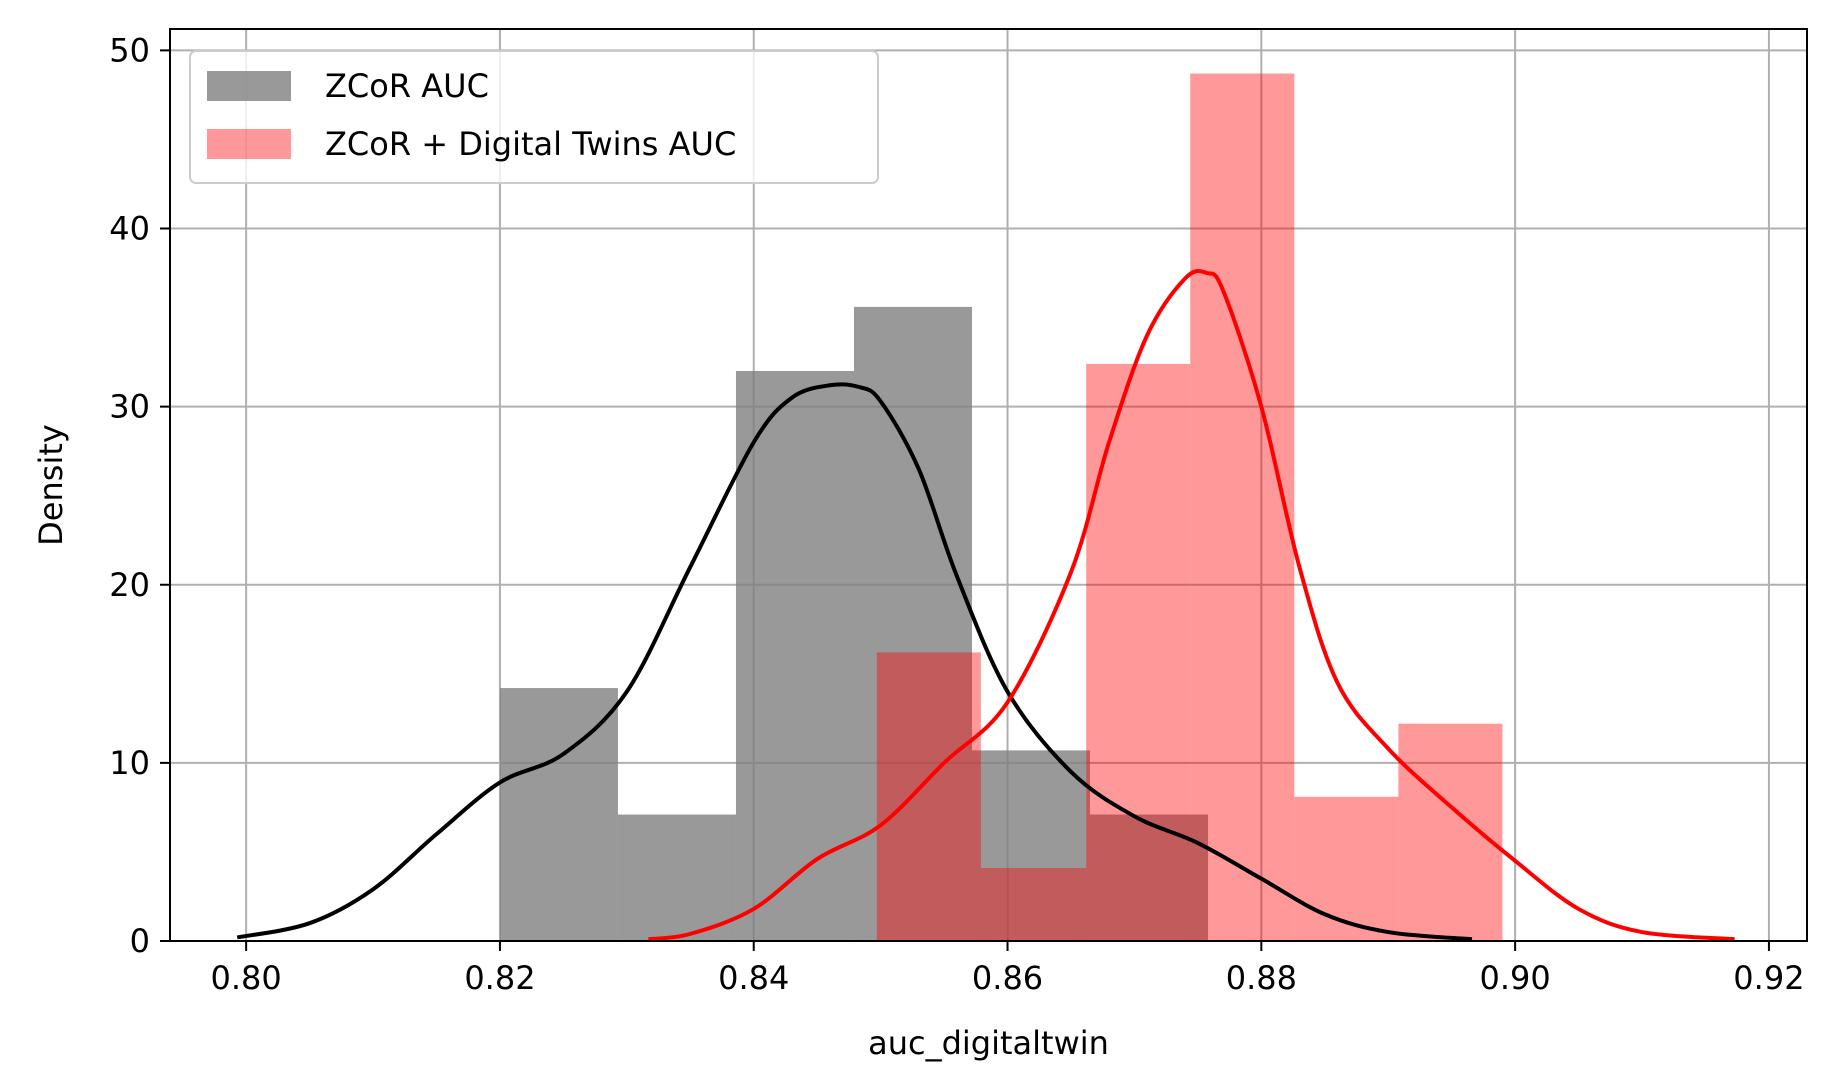 The height and width of the screenshot is (1092, 1836). Describe the element at coordinates (1450, 832) in the screenshot. I see `bar-series1-bin5` at that location.